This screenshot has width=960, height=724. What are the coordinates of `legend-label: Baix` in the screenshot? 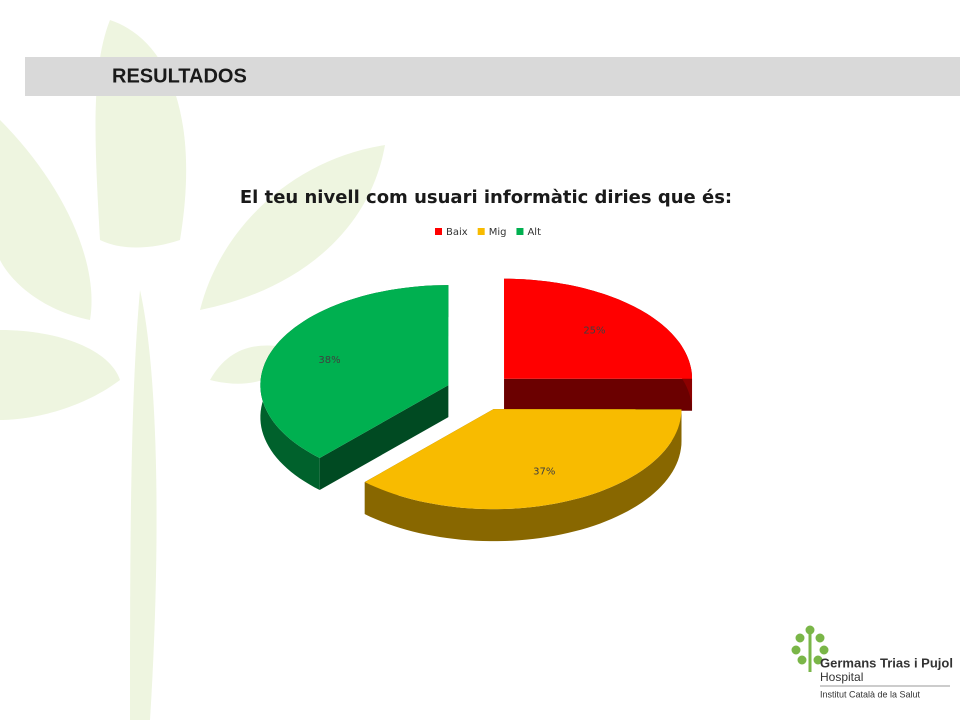 It's located at (457, 232).